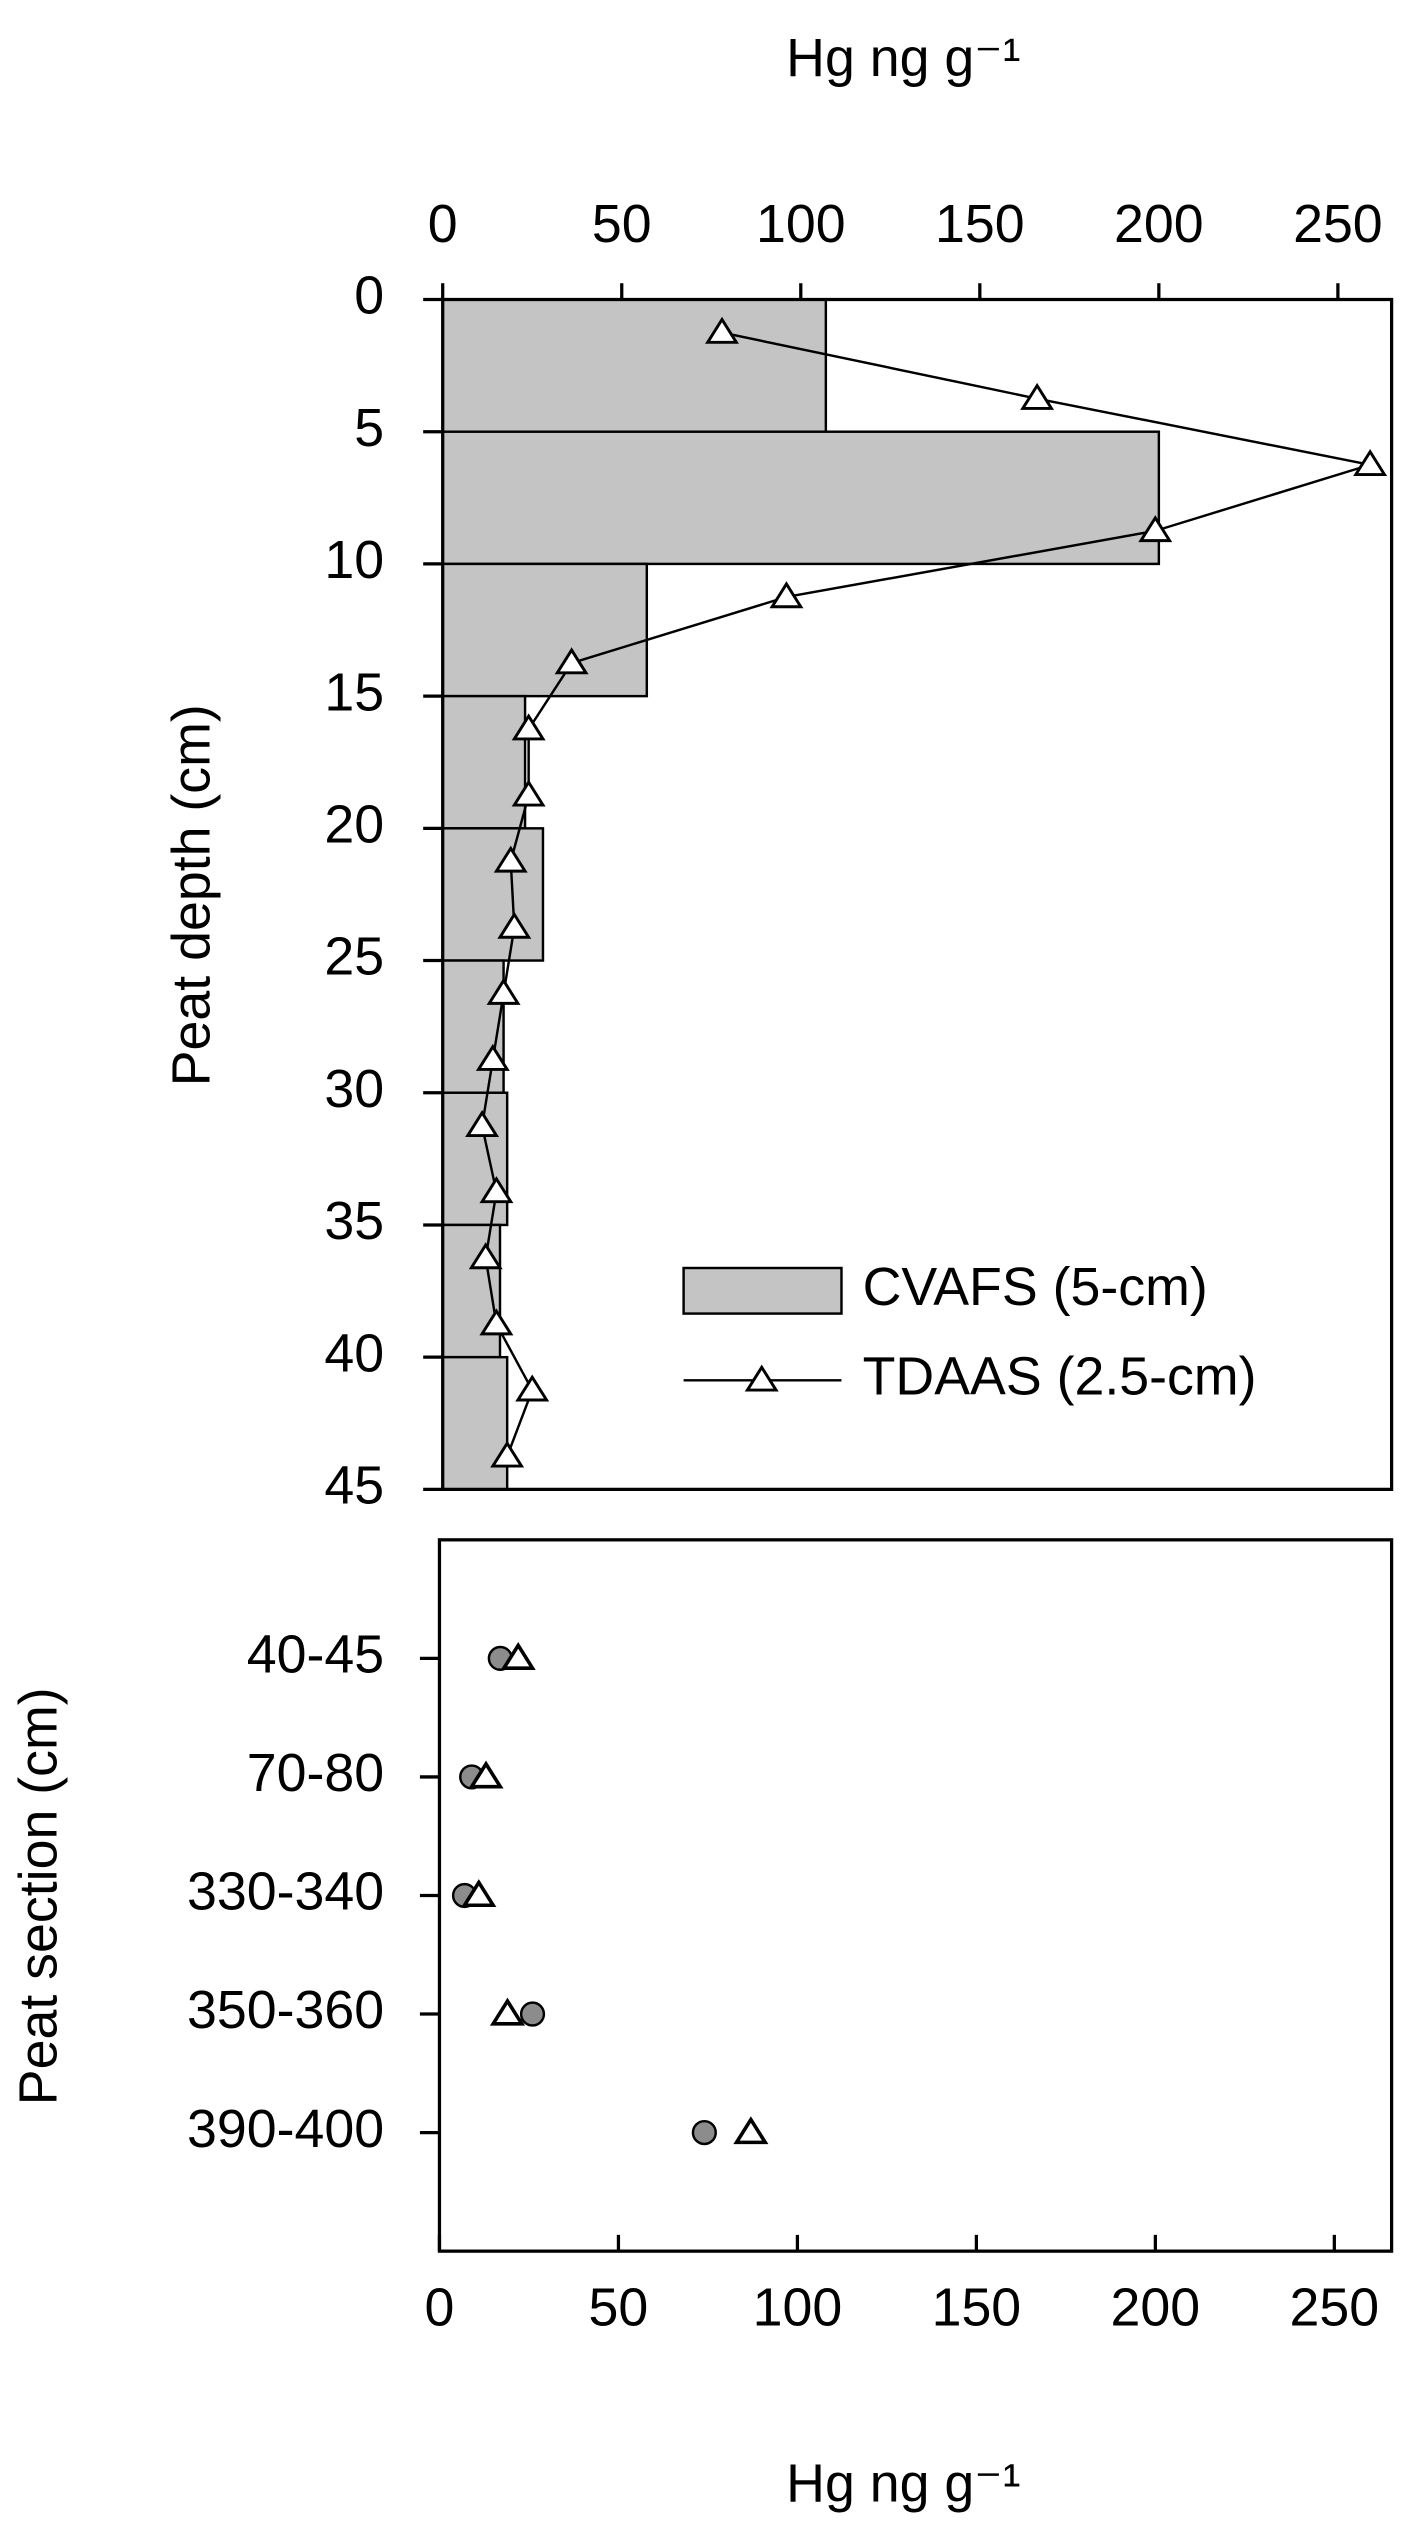 The height and width of the screenshot is (2536, 1403). I want to click on y-tick-label: 20, so click(354, 825).